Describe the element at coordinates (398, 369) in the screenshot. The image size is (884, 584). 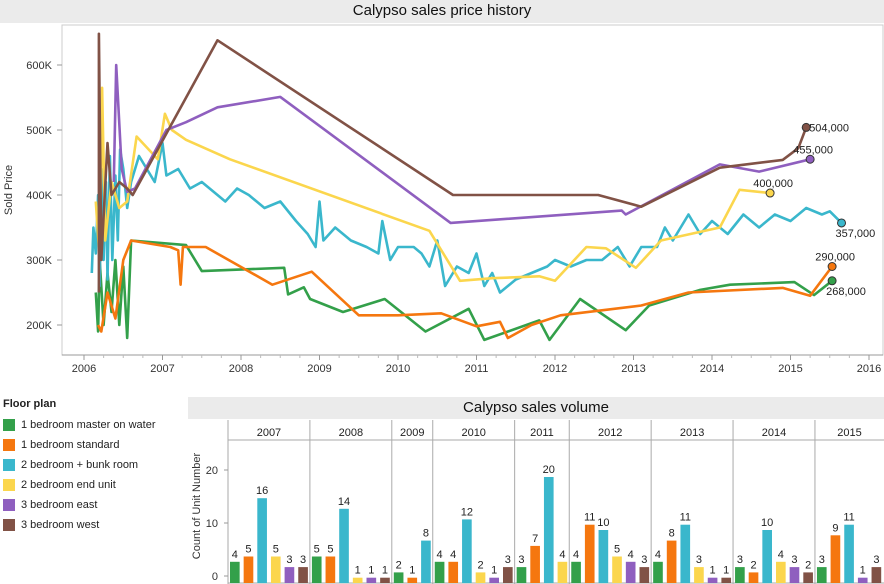
I see `x-tick-label: 2010` at that location.